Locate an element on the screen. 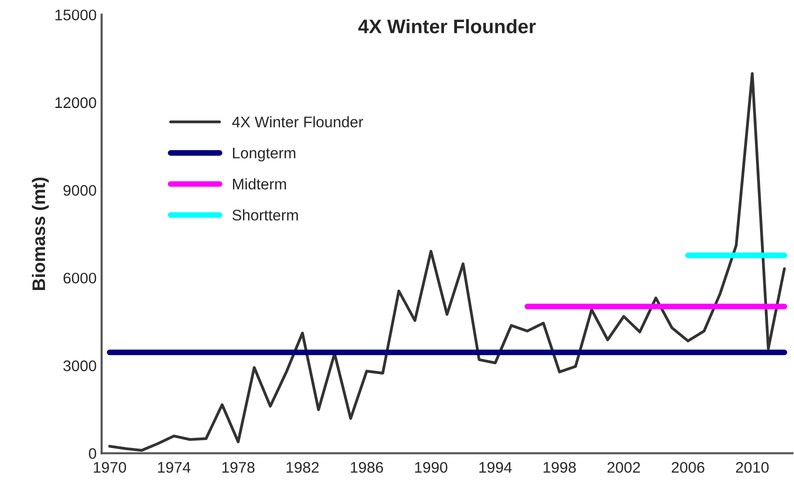  y-axis-title: Biomass (mt) is located at coordinates (40, 234).